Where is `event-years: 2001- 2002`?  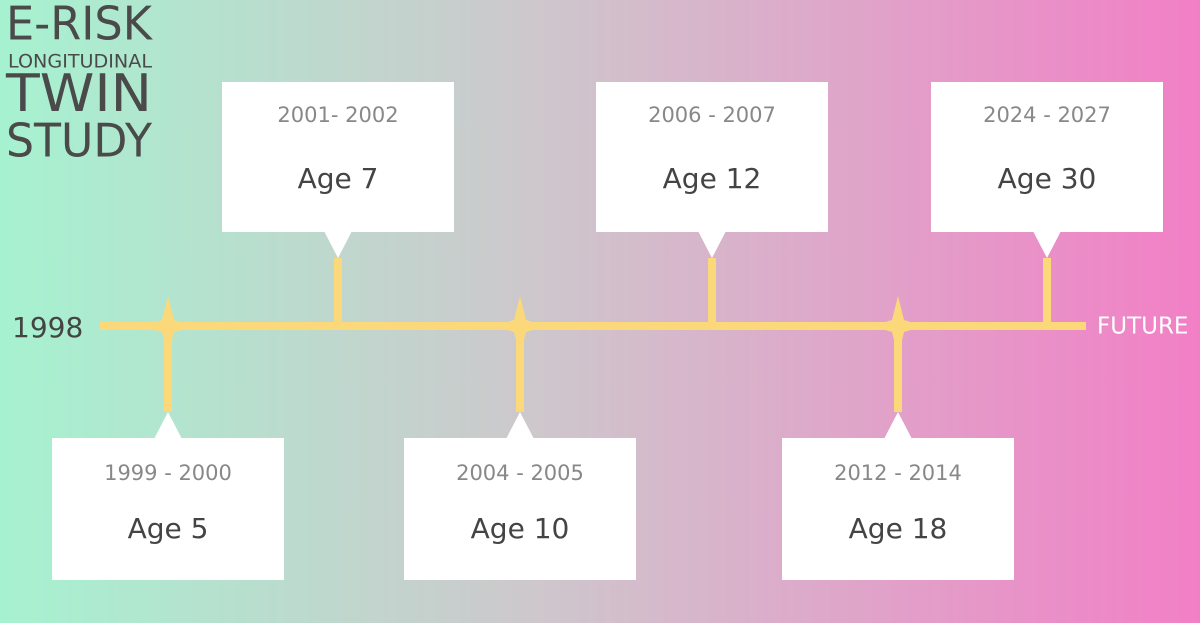
event-years: 2001- 2002 is located at coordinates (337, 115).